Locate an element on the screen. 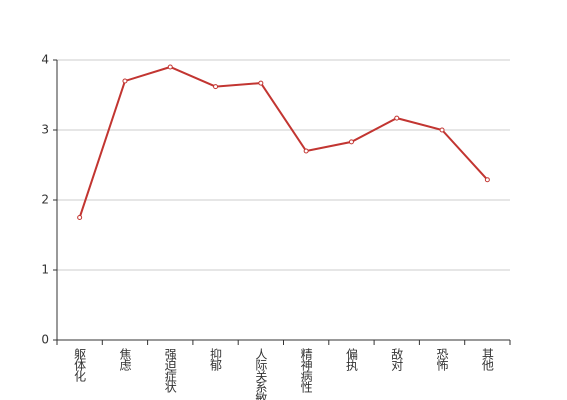  x-tick-label: 焦虑 is located at coordinates (125, 359).